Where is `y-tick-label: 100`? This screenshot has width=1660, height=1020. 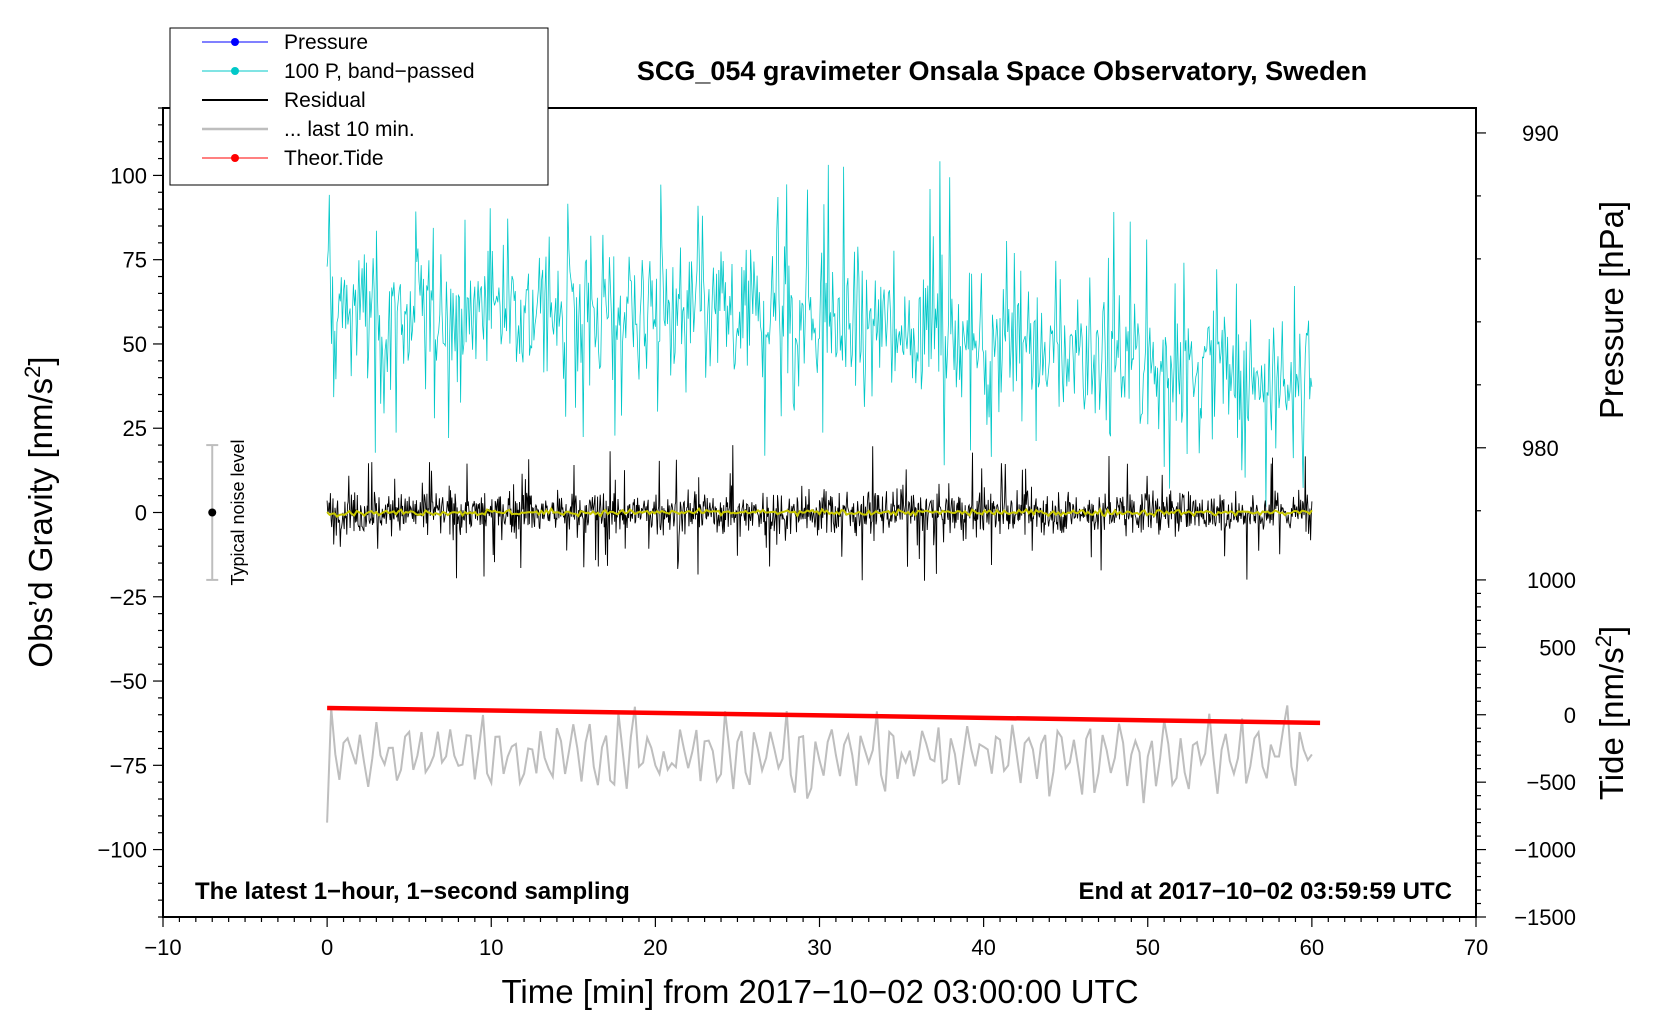
y-tick-label: 100 is located at coordinates (128, 175).